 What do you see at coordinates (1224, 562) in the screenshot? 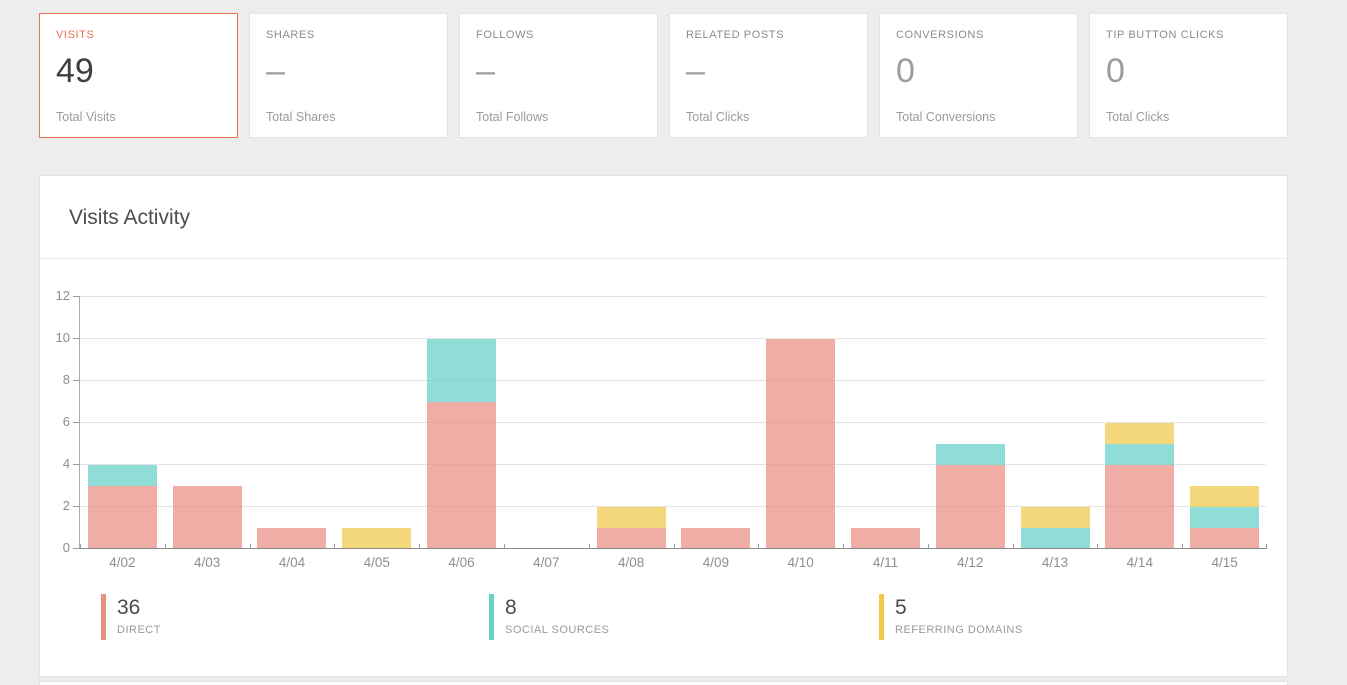
I see `x-axis-label: 4/15` at bounding box center [1224, 562].